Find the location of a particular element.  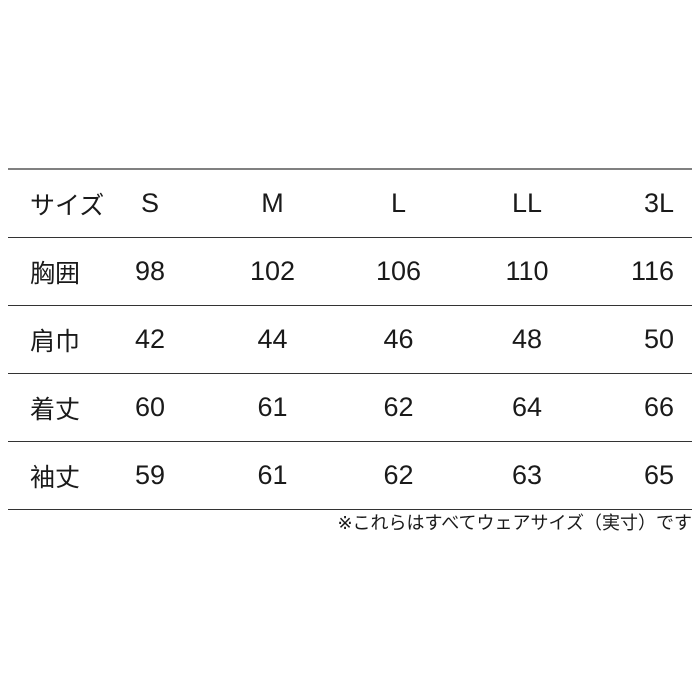

table-row-sleeve-length: 袖丈 59 61 62 63 65 is located at coordinates (350, 475).